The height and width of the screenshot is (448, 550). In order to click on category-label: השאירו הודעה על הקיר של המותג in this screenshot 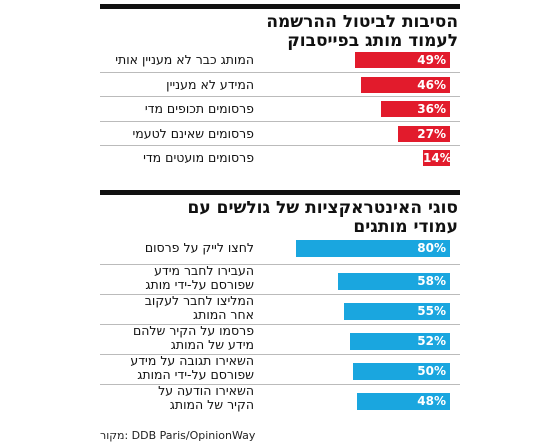, I will do `click(179, 398)`.